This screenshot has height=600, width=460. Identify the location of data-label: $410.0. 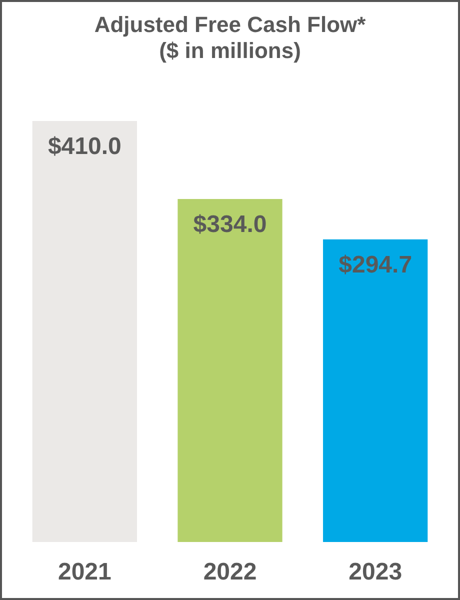
(85, 146).